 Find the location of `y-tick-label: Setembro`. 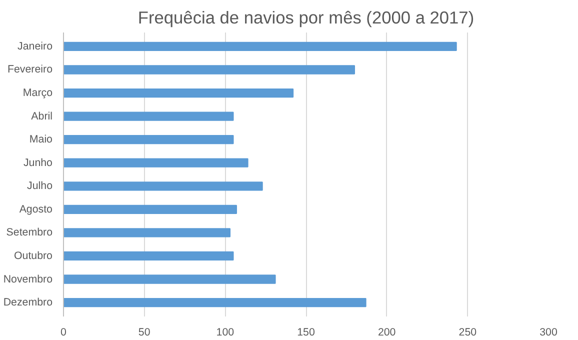

y-tick-label: Setembro is located at coordinates (29, 232).